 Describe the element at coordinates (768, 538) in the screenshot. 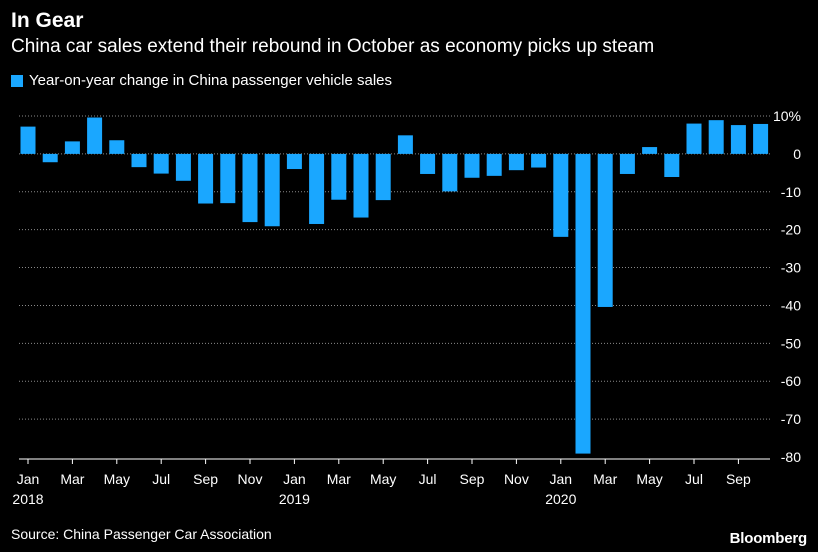

I see `bloomberg-logo: Bloomberg` at that location.